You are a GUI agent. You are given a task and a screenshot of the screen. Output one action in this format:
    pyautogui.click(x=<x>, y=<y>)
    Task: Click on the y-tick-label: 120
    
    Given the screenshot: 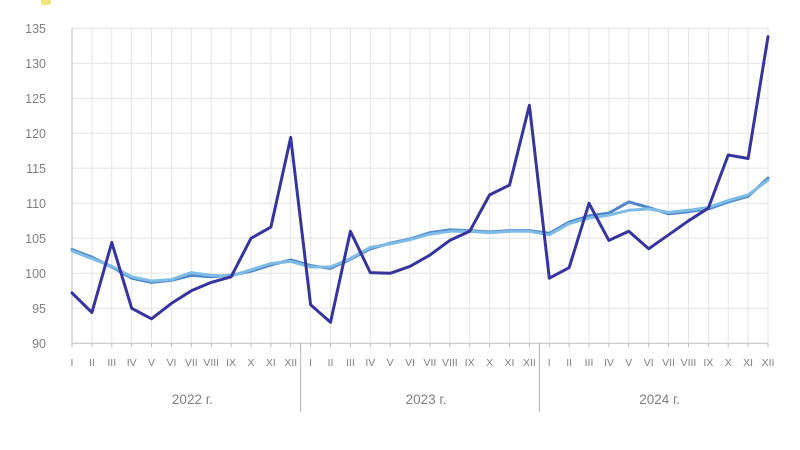 What is the action you would take?
    pyautogui.click(x=35, y=134)
    